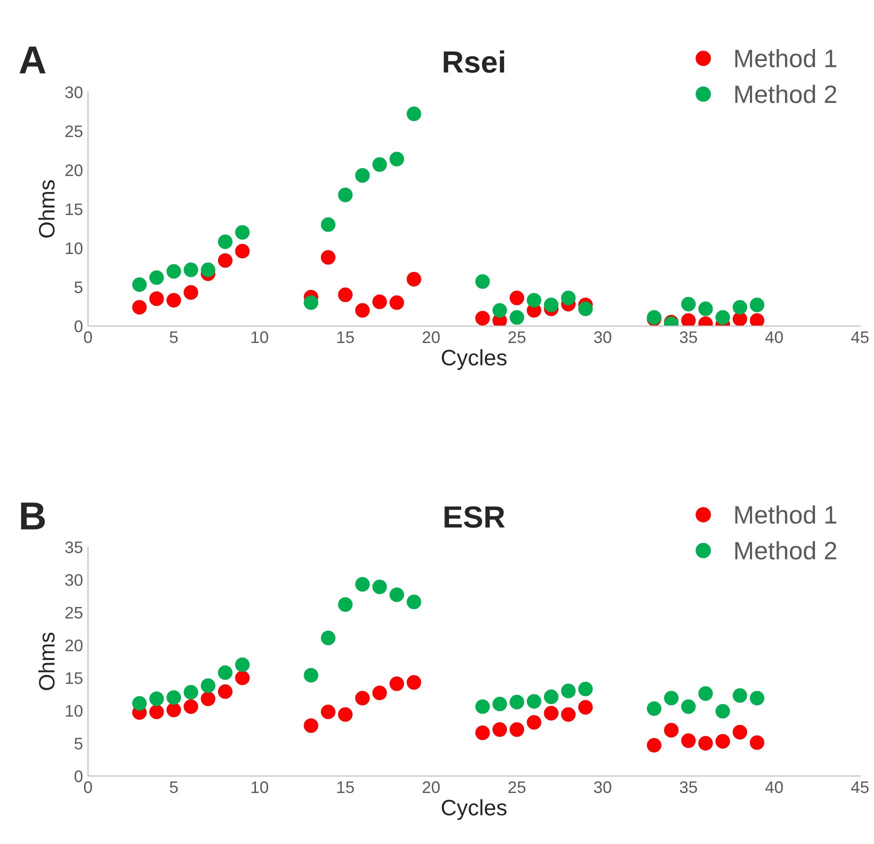 The height and width of the screenshot is (844, 874). What do you see at coordinates (33, 516) in the screenshot?
I see `text: B` at bounding box center [33, 516].